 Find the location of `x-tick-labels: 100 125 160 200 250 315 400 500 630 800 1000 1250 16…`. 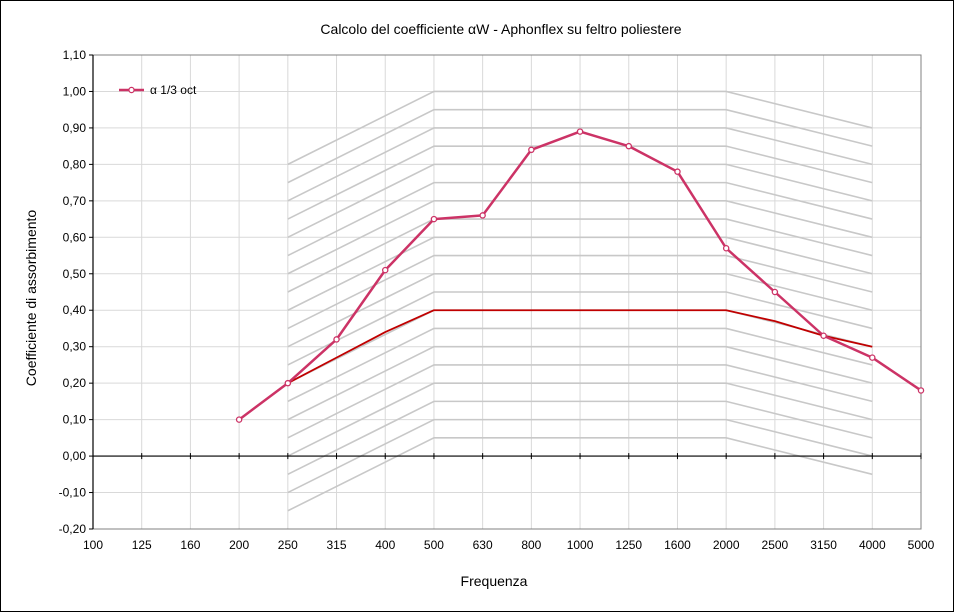

x-tick-labels: 100 125 160 200 250 315 400 500 630 800 1000 1250 16… is located at coordinates (509, 545).